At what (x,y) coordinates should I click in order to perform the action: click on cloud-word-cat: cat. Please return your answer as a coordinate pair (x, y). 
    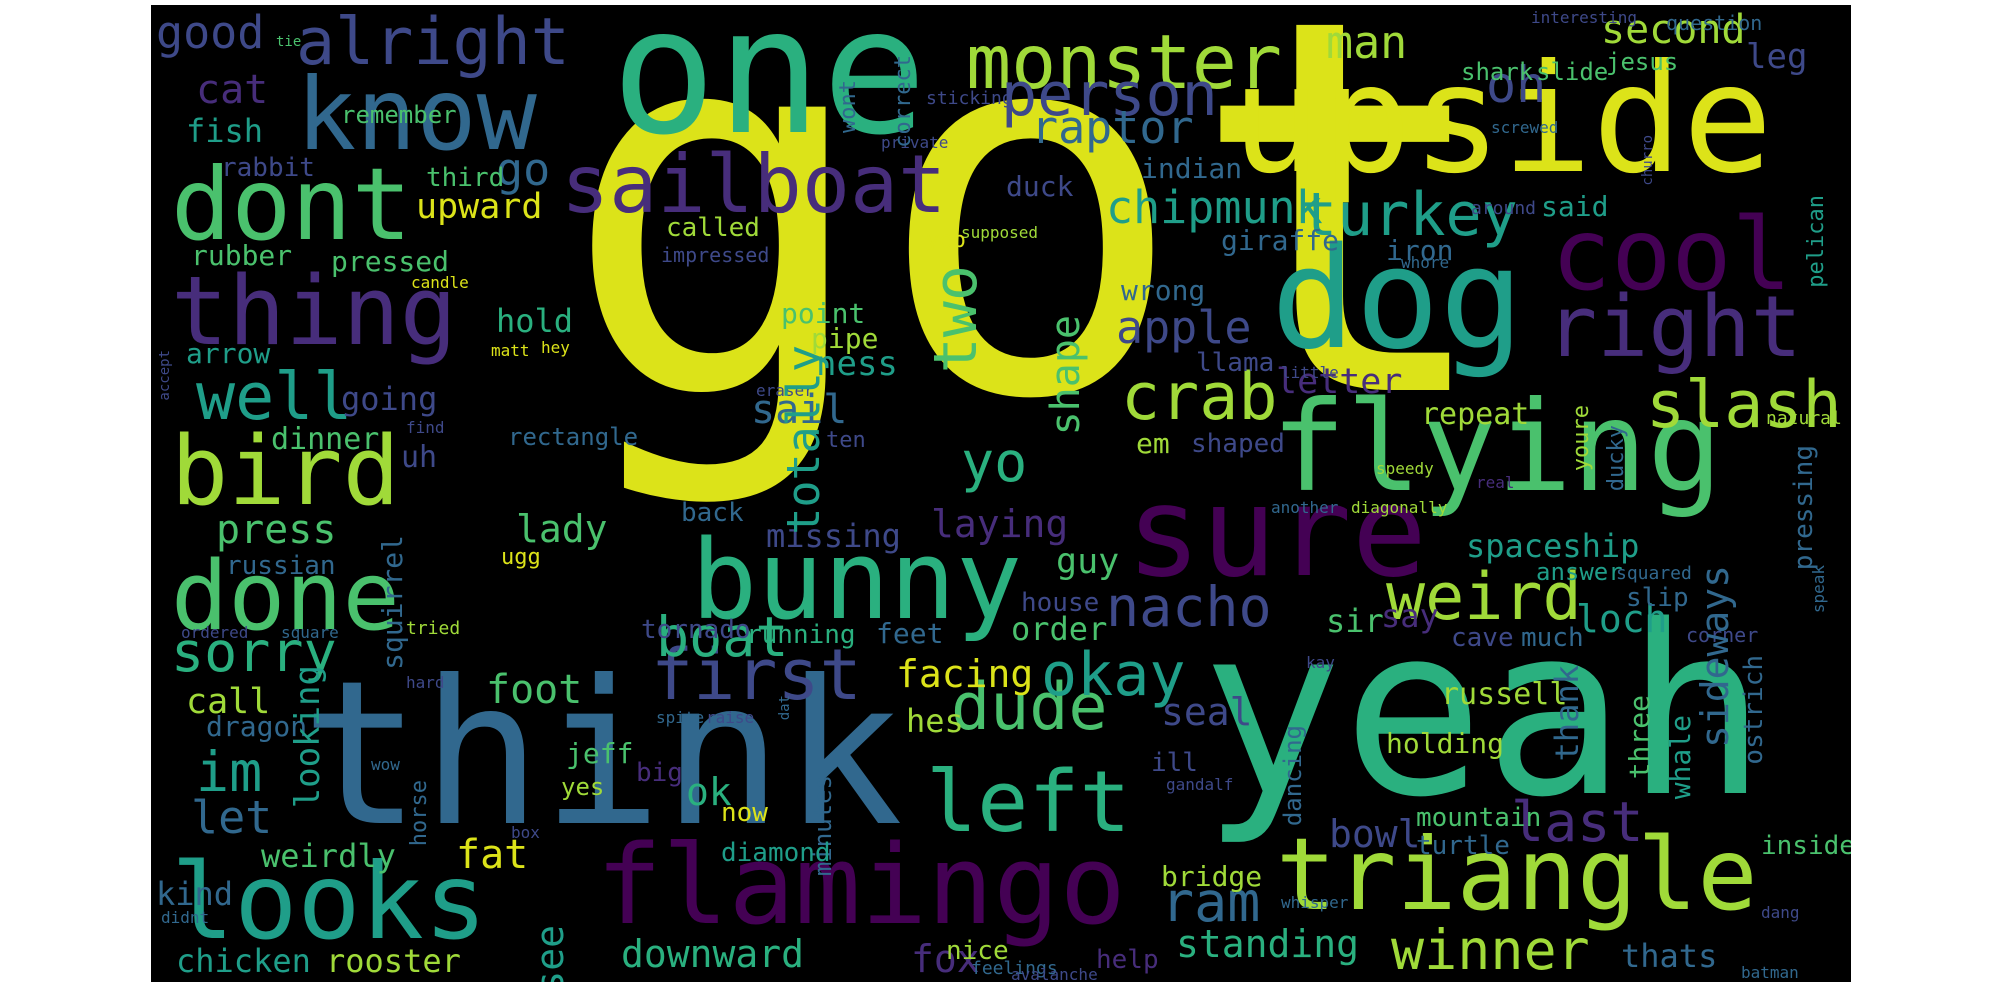
    Looking at the image, I should click on (232, 90).